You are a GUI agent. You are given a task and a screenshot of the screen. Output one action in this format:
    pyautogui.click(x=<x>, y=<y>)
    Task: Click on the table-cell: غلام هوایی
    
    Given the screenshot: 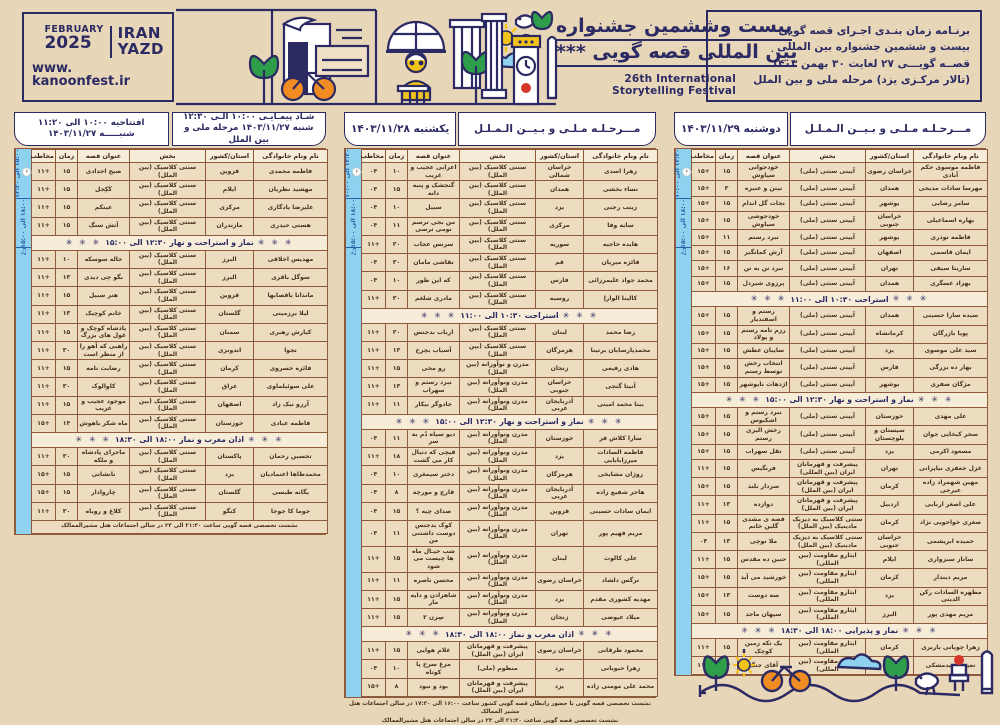 What is the action you would take?
    pyautogui.click(x=433, y=651)
    